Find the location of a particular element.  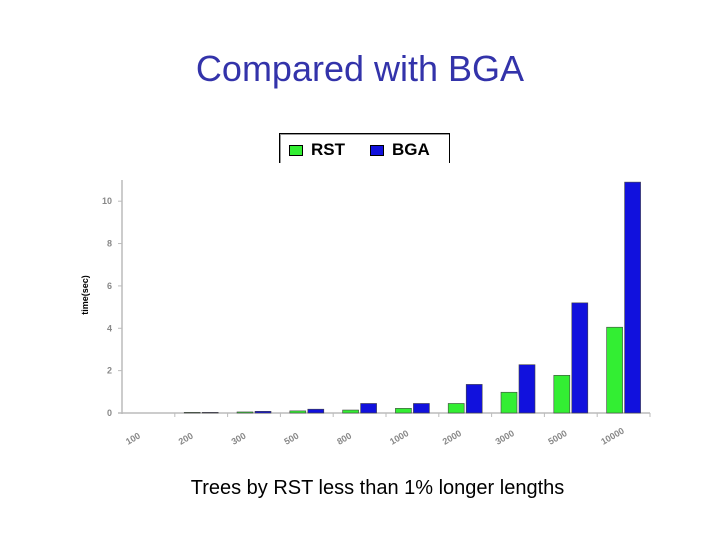

slide-caption: Trees by RST less than 1% longer lengths is located at coordinates (377, 488).